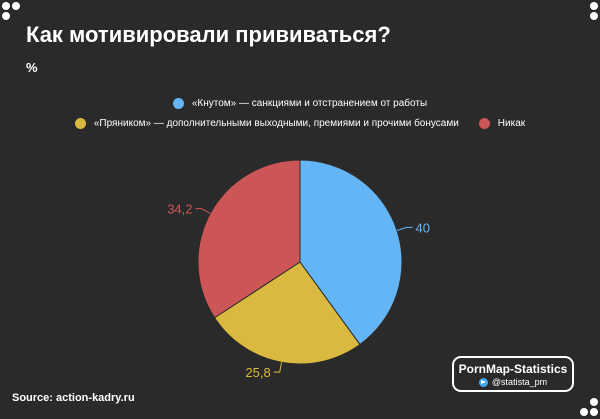  Describe the element at coordinates (423, 227) in the screenshot. I see `data-label-stick: 40` at that location.